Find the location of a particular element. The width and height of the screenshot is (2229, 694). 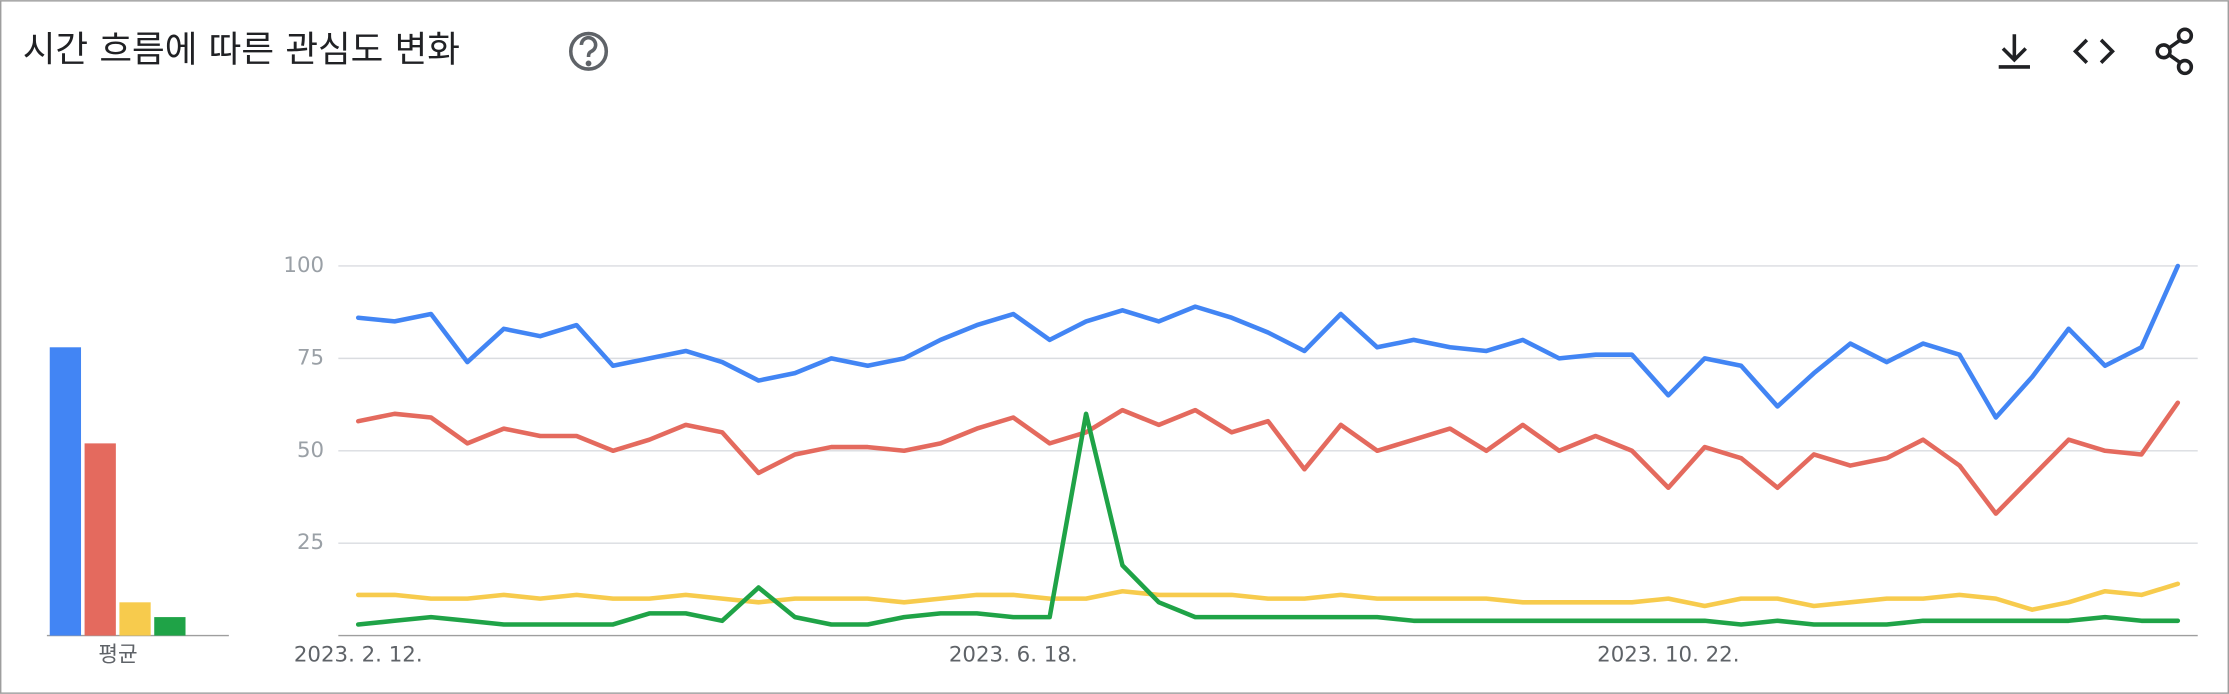

x-tick-label: 2023. 2. 12. is located at coordinates (358, 654).